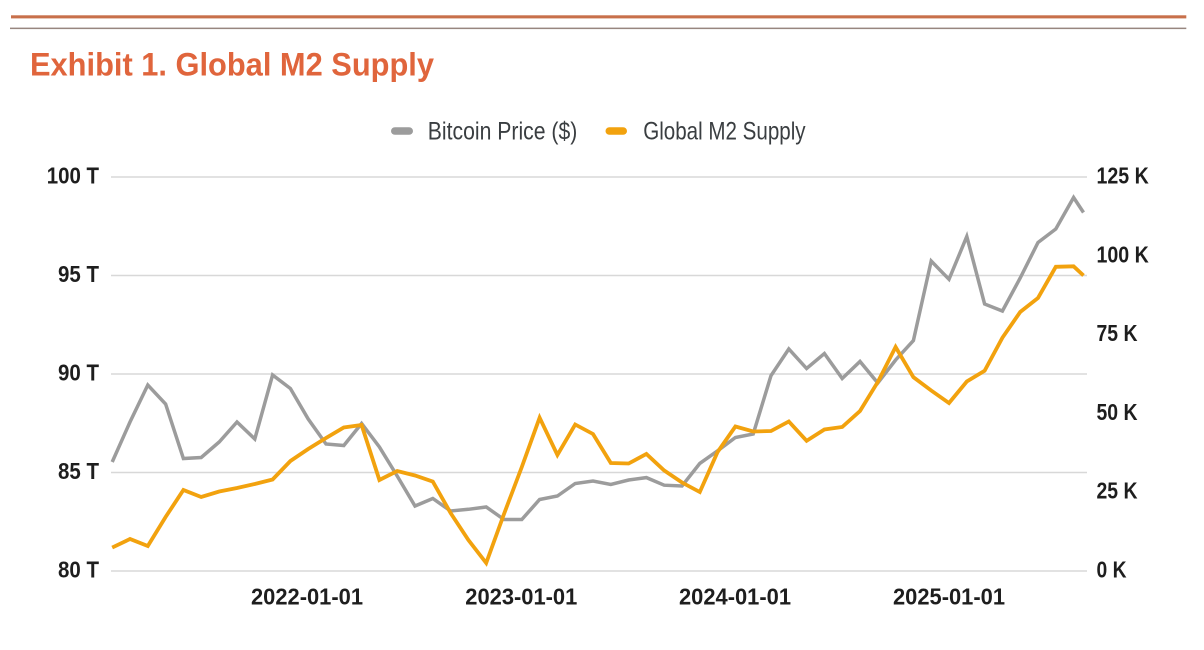 The width and height of the screenshot is (1204, 650). What do you see at coordinates (949, 596) in the screenshot?
I see `svg-text: 2025-01-01` at bounding box center [949, 596].